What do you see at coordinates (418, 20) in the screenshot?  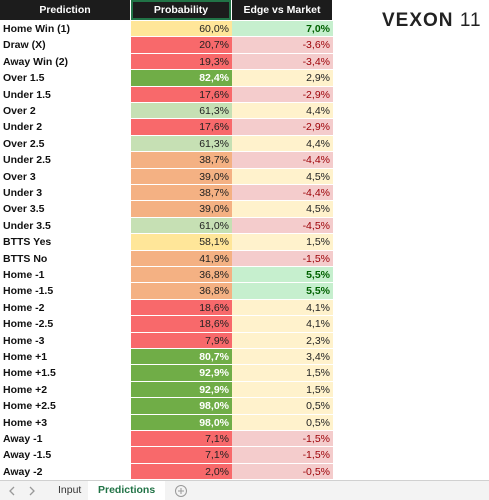 I see `logo-name: VEXON` at bounding box center [418, 20].